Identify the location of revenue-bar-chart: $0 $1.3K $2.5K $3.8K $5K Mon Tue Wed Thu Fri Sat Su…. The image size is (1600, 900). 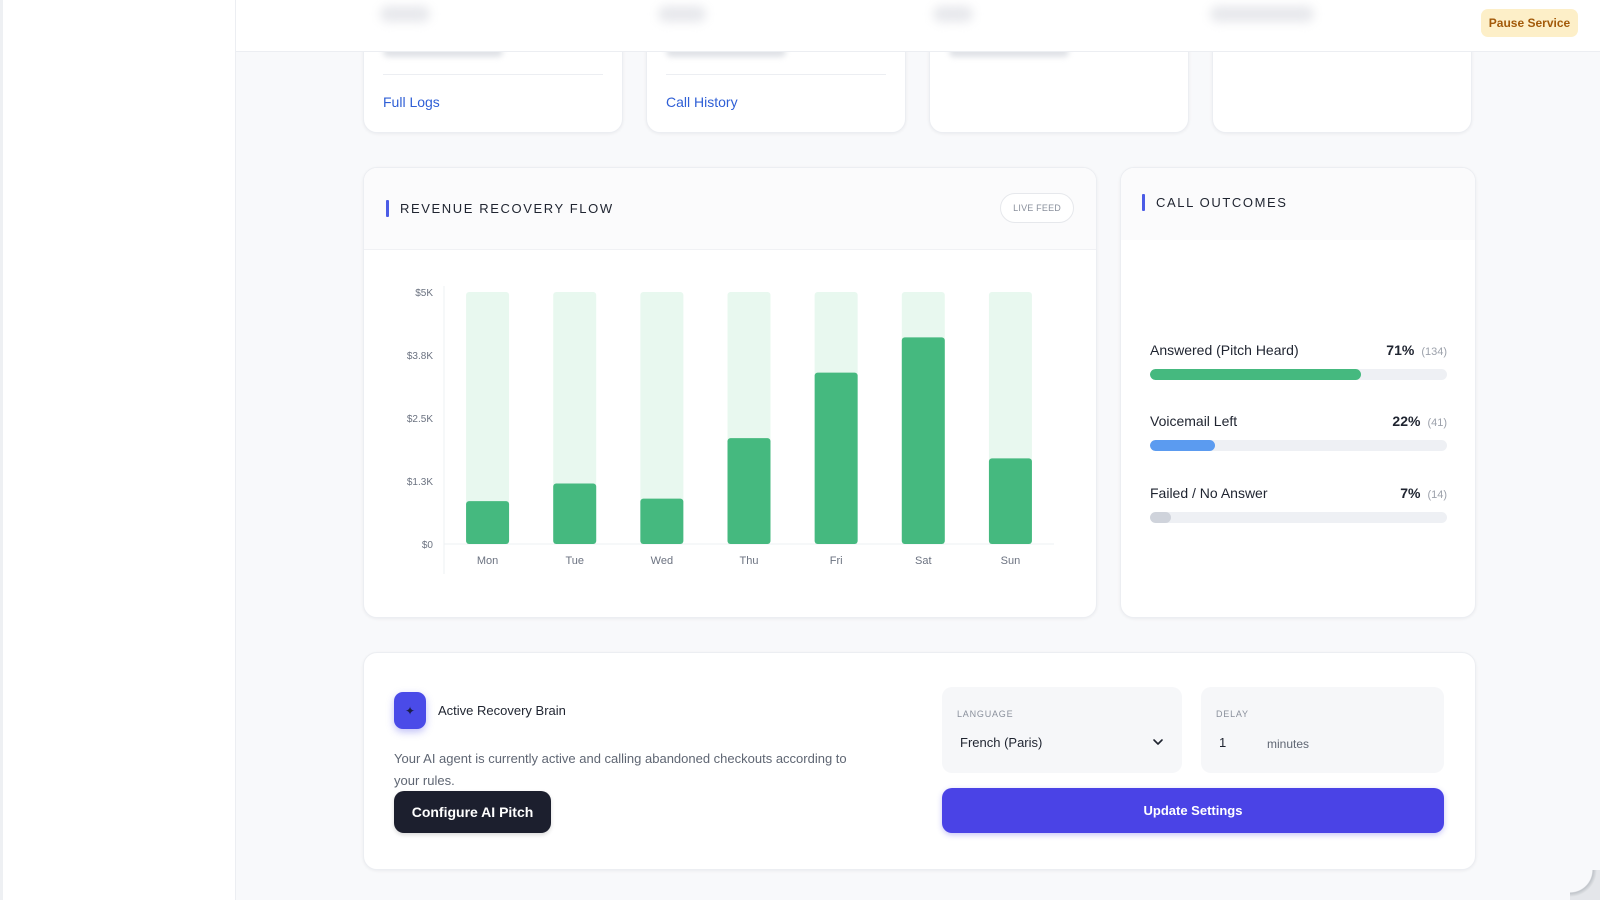
(730, 430).